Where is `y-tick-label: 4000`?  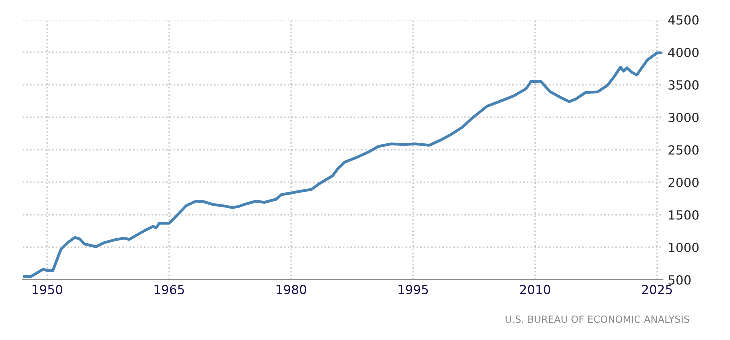
y-tick-label: 4000 is located at coordinates (683, 53).